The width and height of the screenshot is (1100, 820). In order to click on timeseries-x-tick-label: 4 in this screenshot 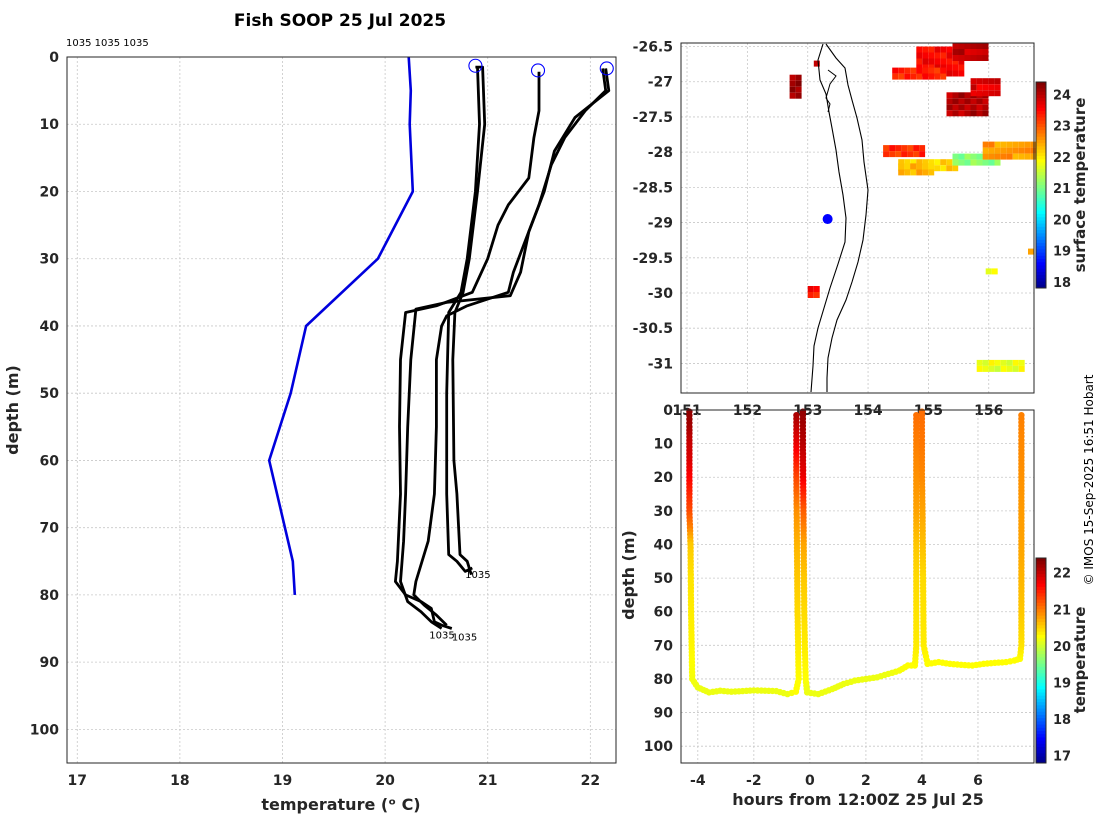, I will do `click(922, 781)`.